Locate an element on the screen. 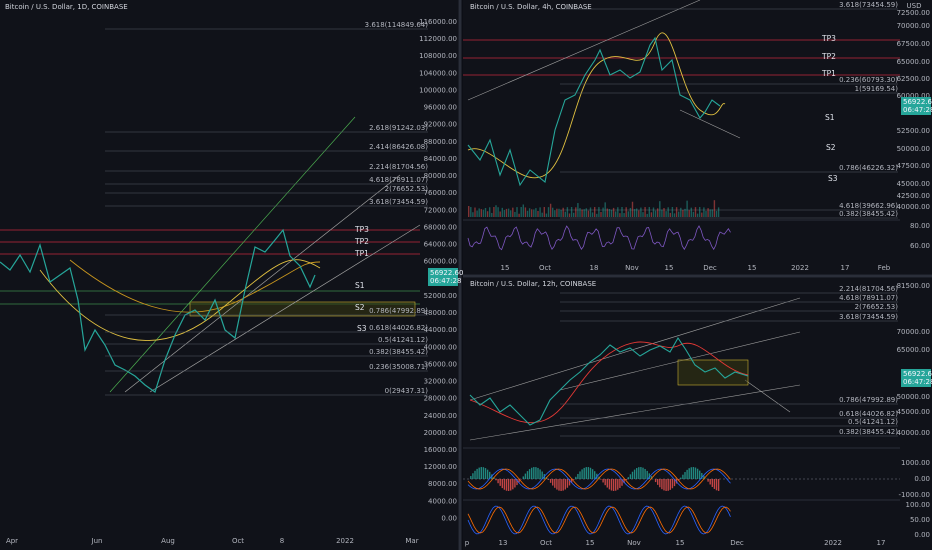  target-label: S3 is located at coordinates (362, 328).